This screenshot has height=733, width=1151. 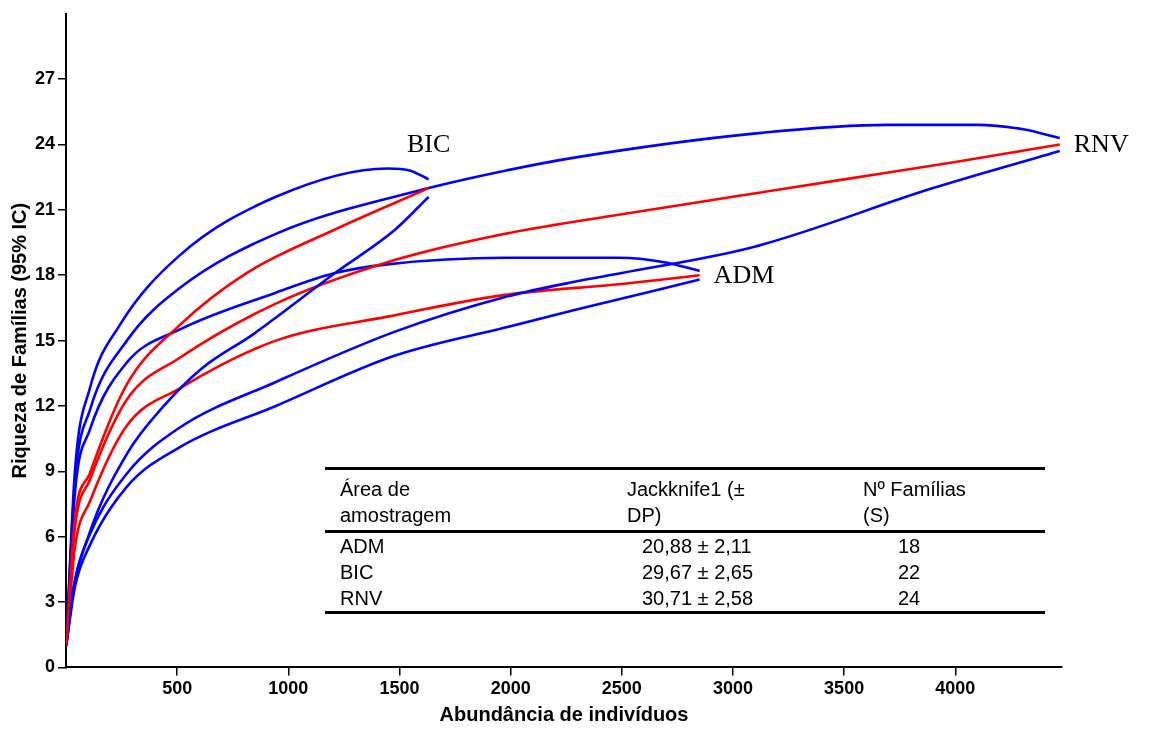 I want to click on x-tick-label: 2500, so click(x=621, y=688).